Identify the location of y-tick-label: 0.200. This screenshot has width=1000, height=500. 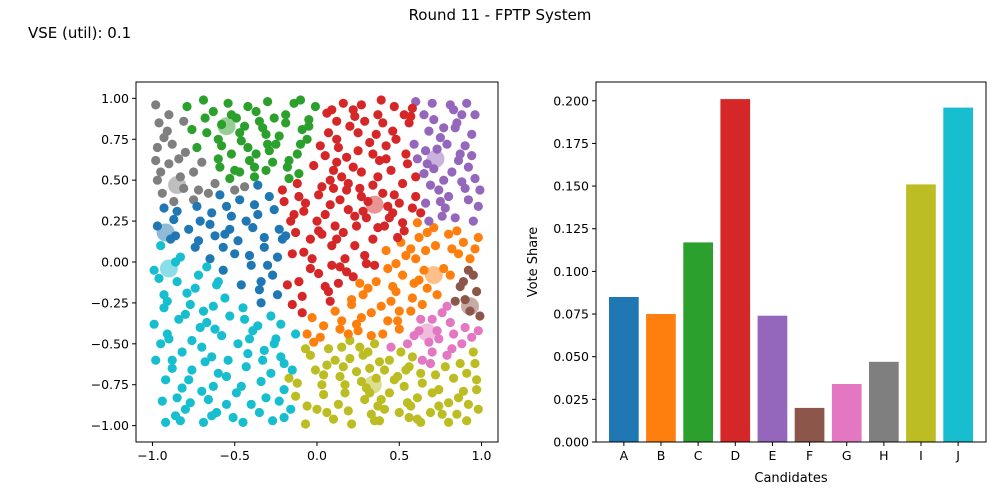
(571, 100).